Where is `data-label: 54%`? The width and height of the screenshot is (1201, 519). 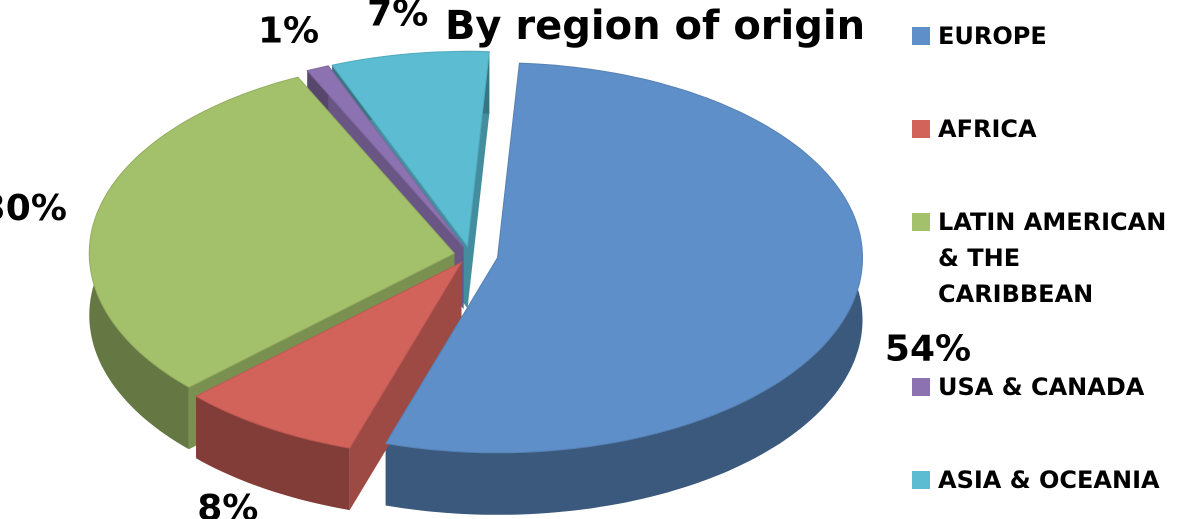 data-label: 54% is located at coordinates (928, 349).